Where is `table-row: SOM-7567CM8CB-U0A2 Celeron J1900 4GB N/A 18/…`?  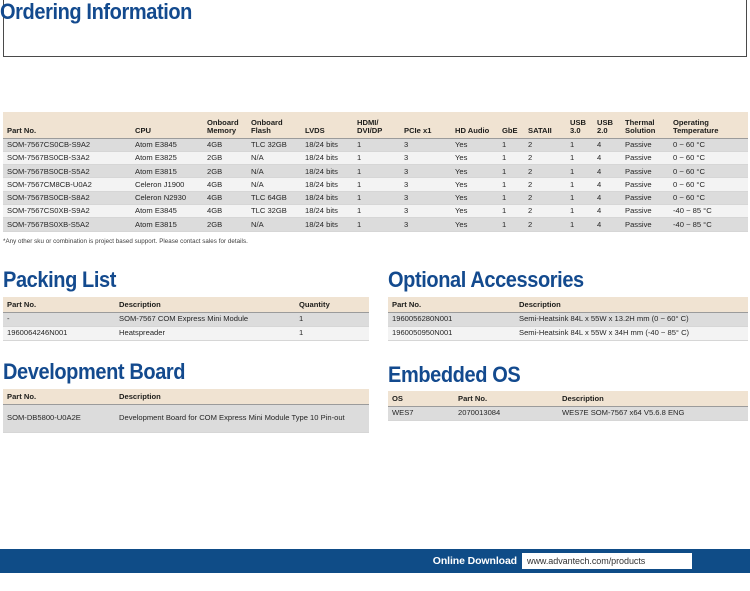 table-row: SOM-7567CM8CB-U0A2 Celeron J1900 4GB N/A 18/… is located at coordinates (375, 184).